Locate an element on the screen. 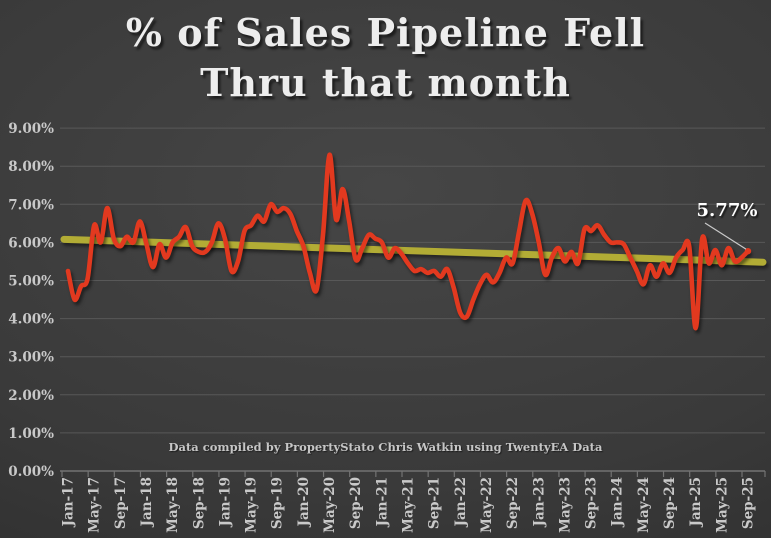  x-axis-tick-label: May-17 is located at coordinates (95, 505).